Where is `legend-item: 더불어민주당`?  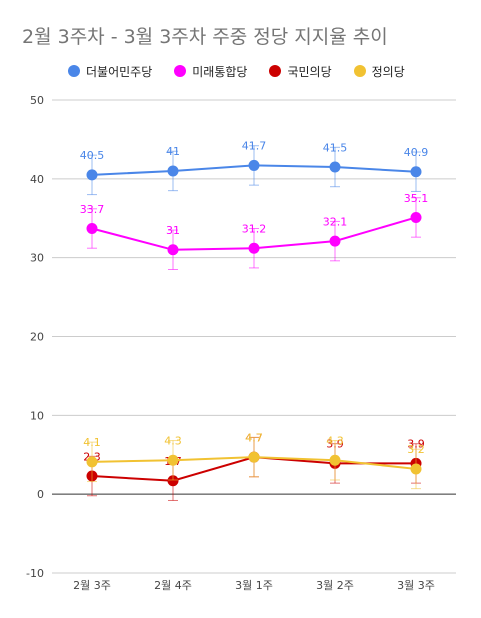
legend-item: 더불어민주당 is located at coordinates (110, 71).